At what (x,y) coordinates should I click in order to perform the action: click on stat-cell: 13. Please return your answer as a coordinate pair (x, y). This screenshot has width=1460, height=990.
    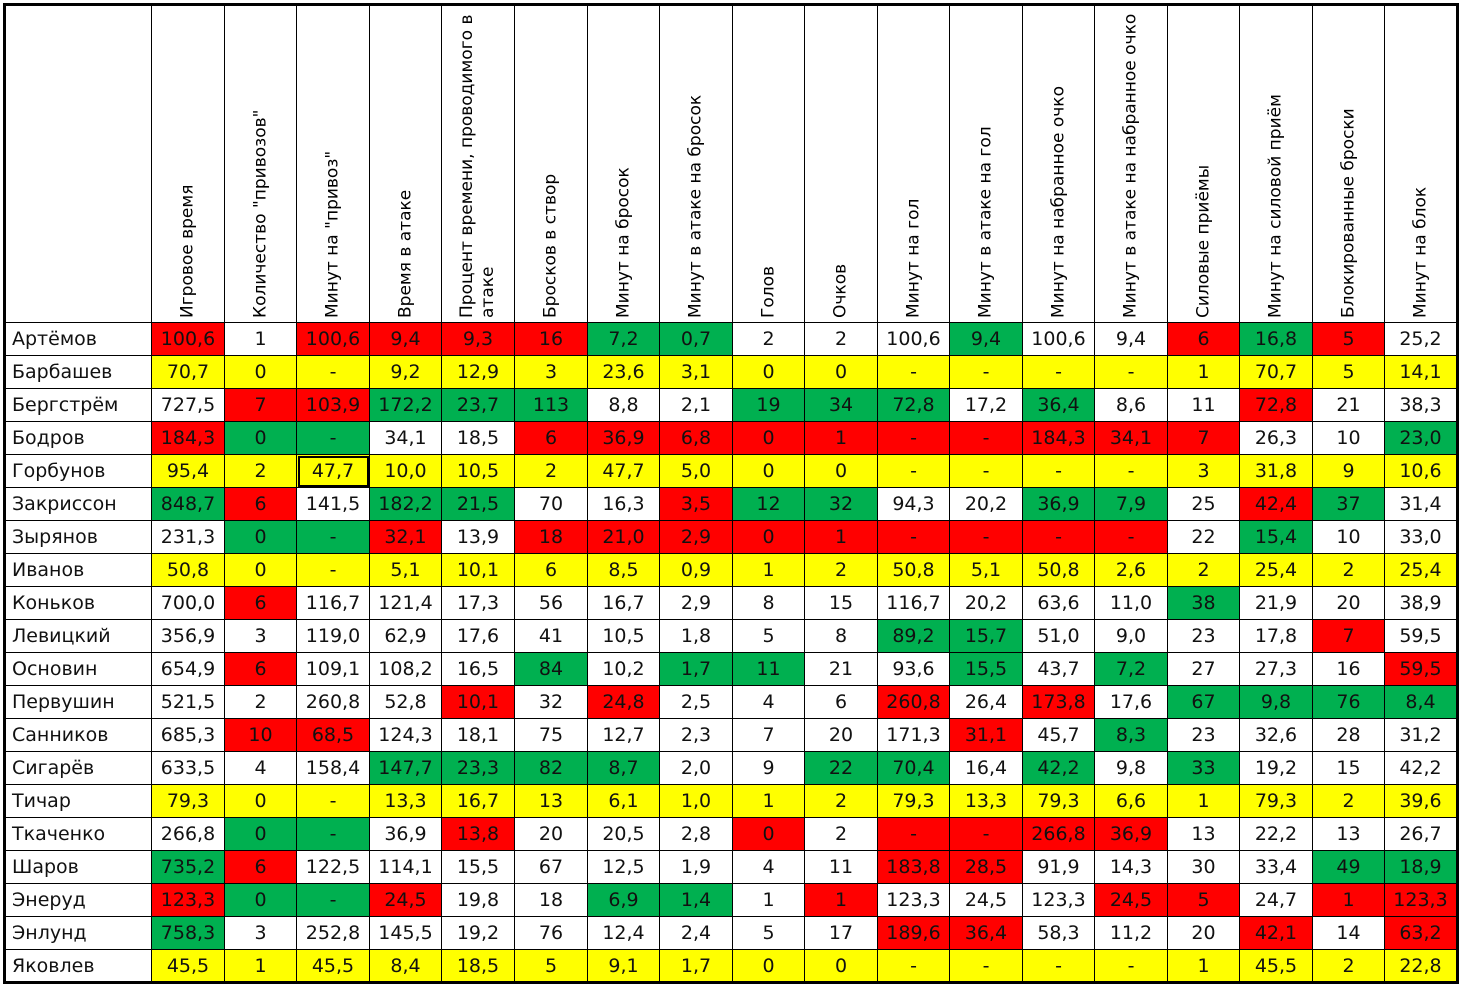
    Looking at the image, I should click on (551, 801).